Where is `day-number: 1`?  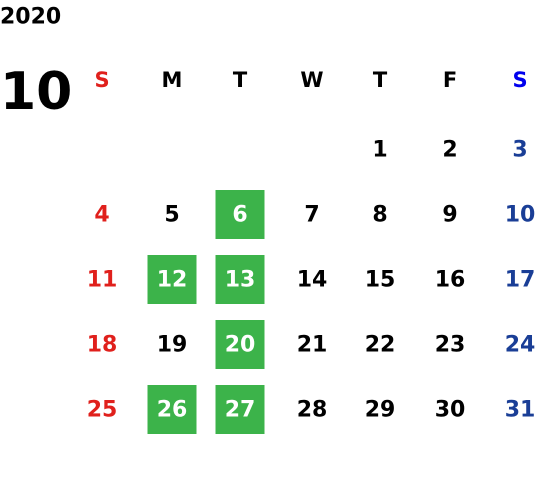 day-number: 1 is located at coordinates (379, 150).